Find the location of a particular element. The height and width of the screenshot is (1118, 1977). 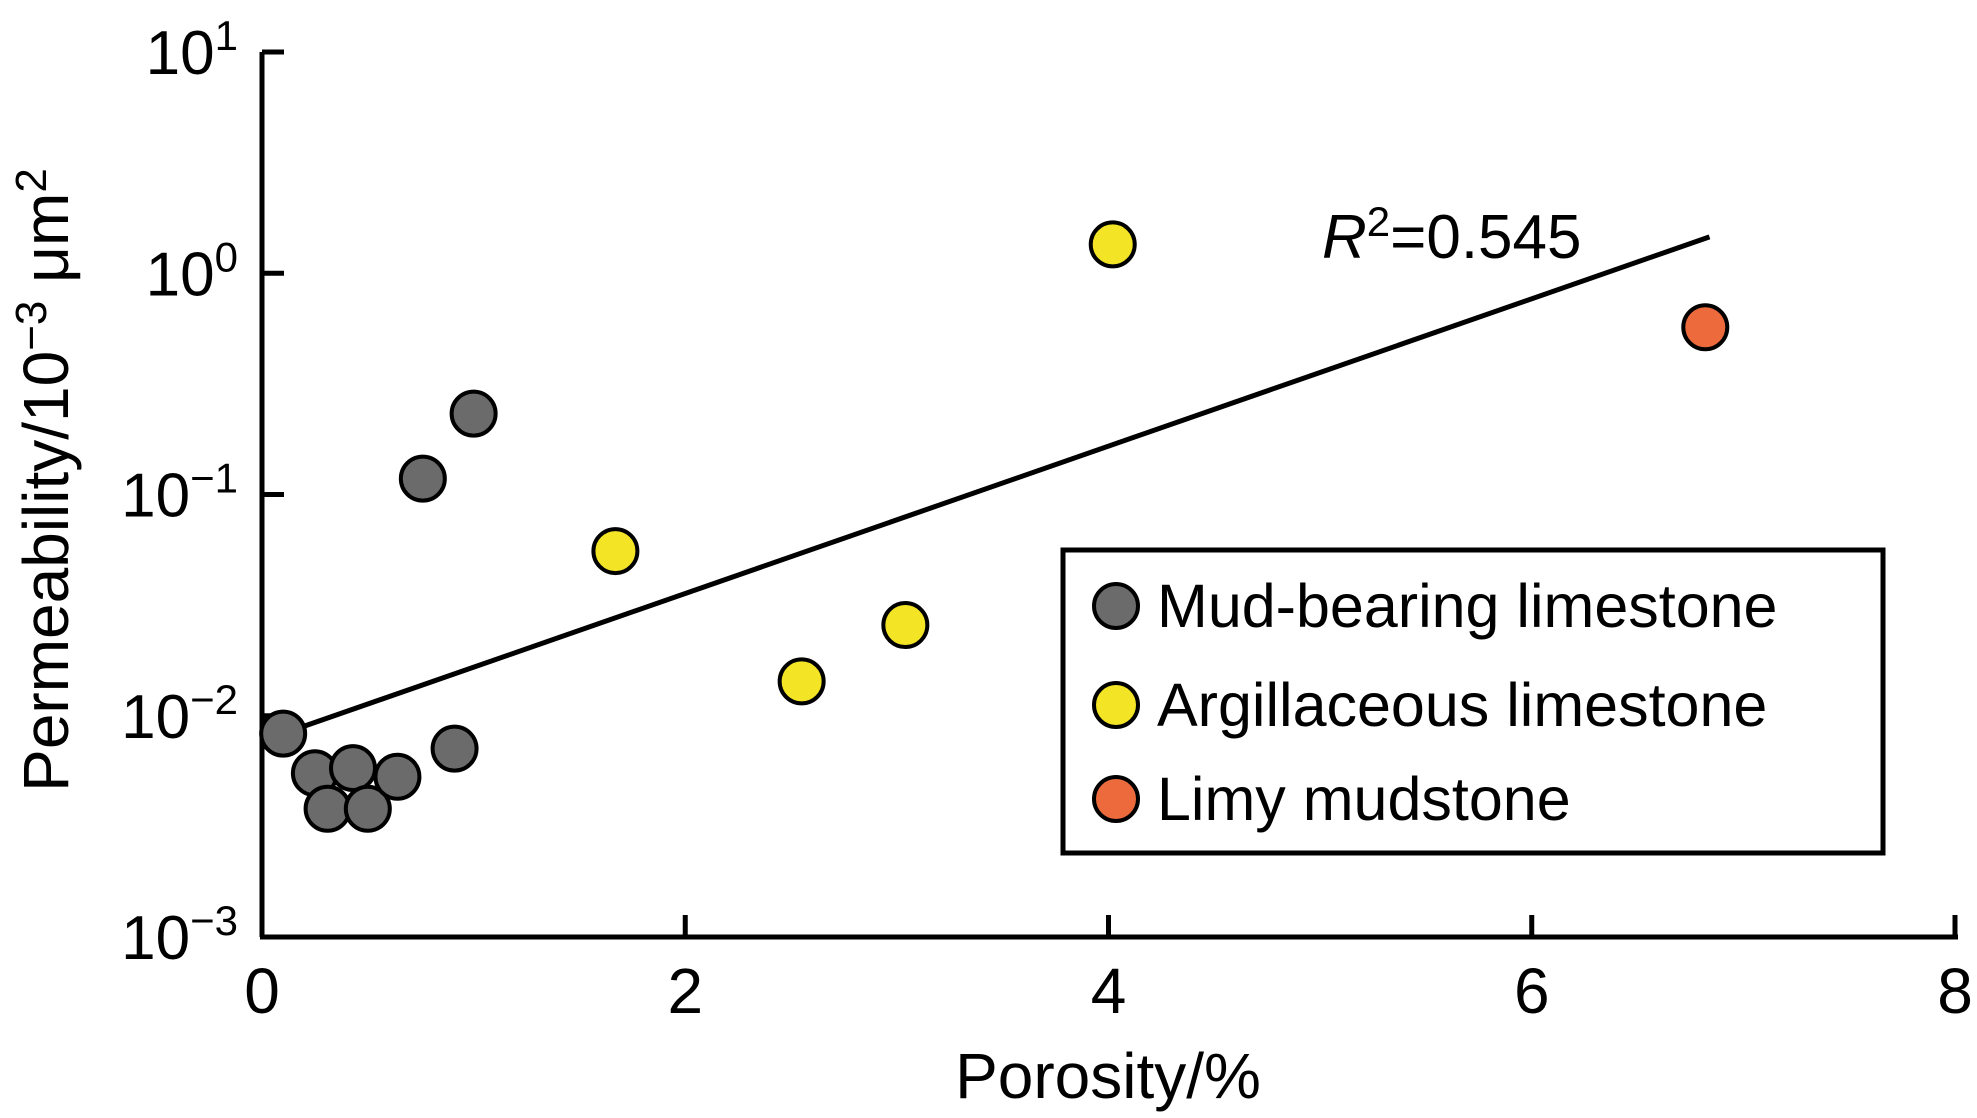

legend-box is located at coordinates (1473, 701).